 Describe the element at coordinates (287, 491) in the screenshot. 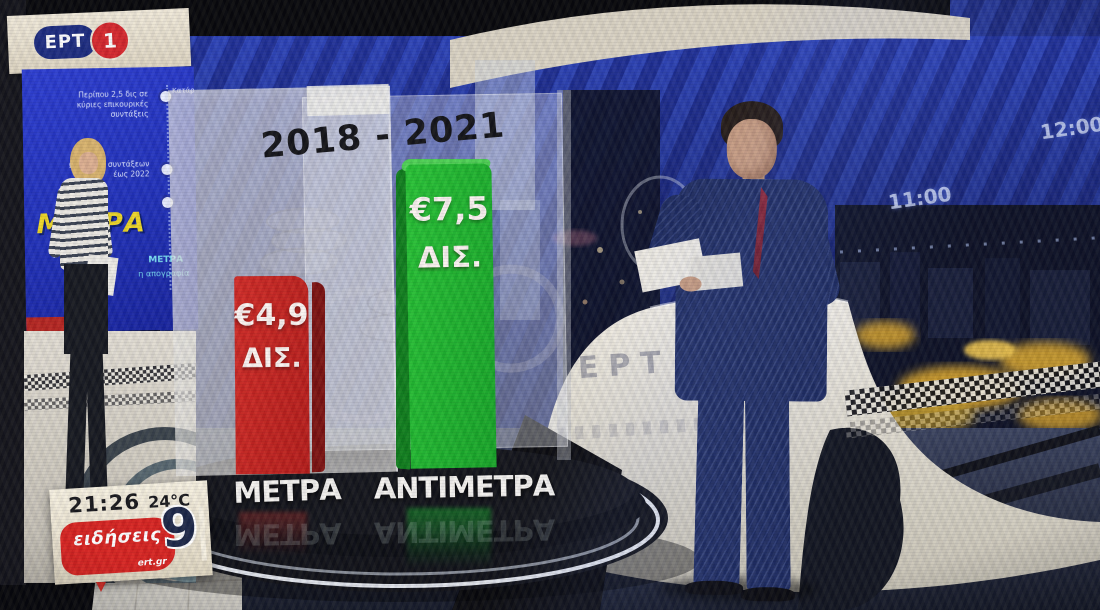

I see `label-metra: ΜΕΤΡΑ` at that location.